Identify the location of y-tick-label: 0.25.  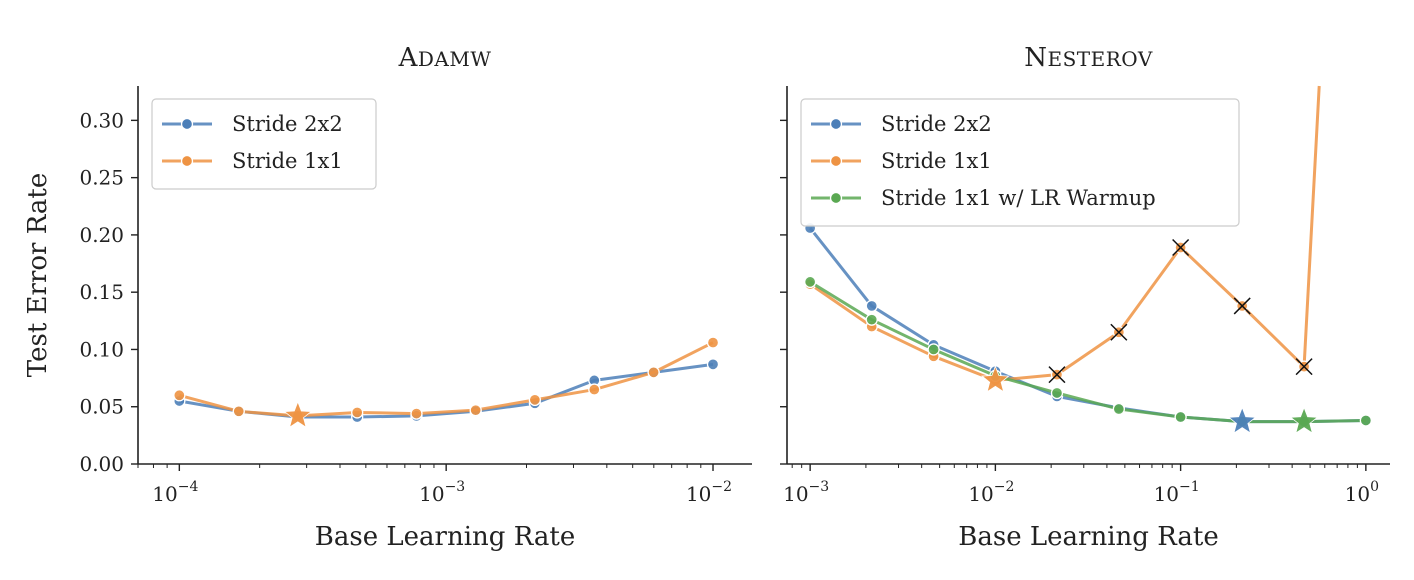
(101, 178).